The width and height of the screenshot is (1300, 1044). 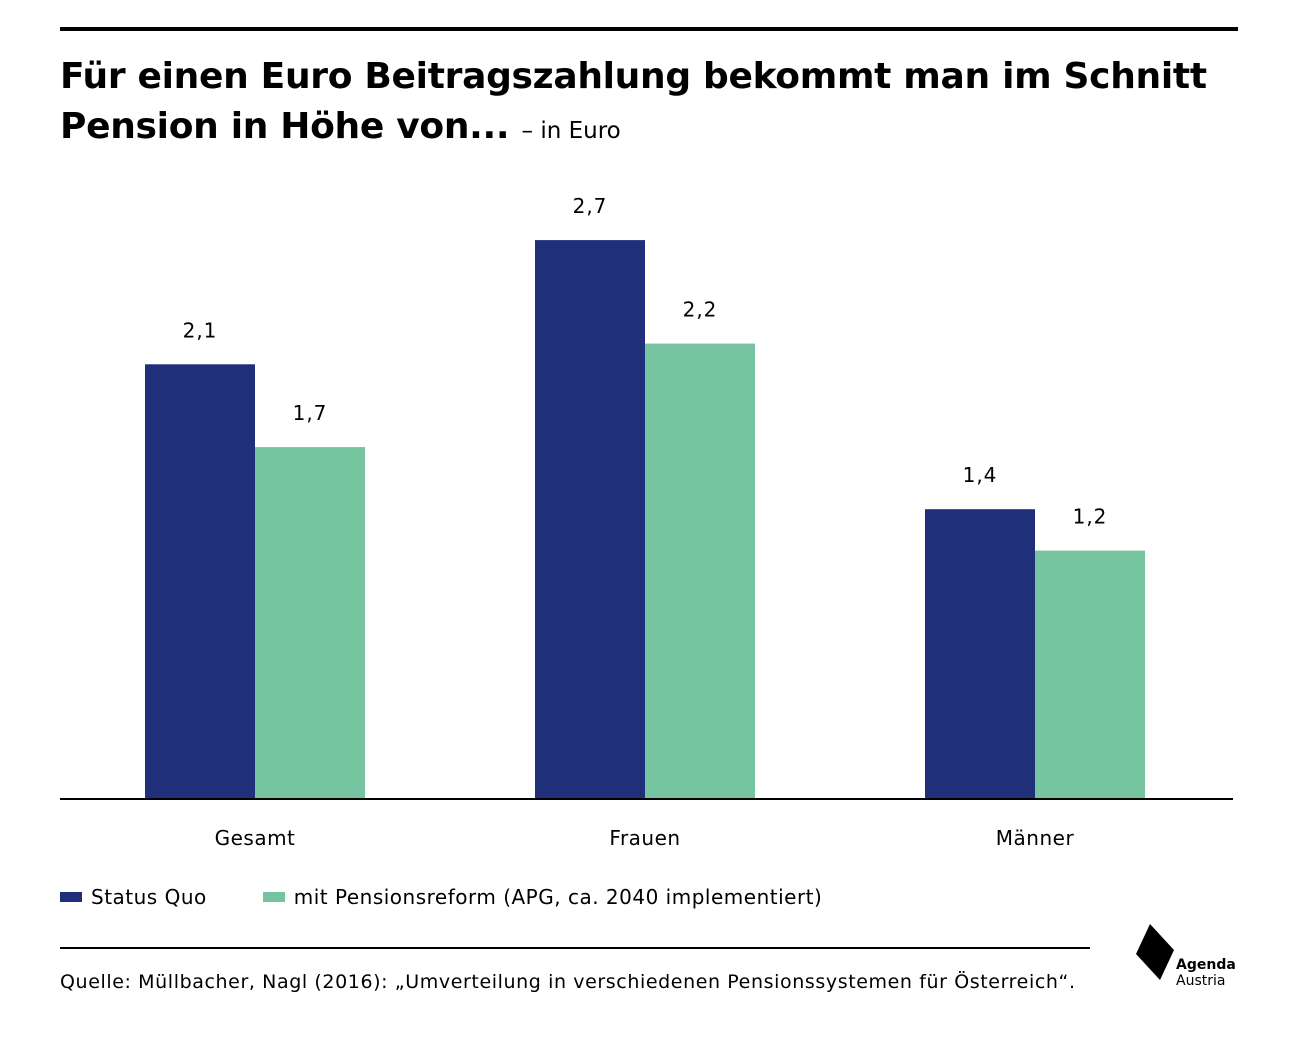 I want to click on bottom-rule, so click(x=575, y=948).